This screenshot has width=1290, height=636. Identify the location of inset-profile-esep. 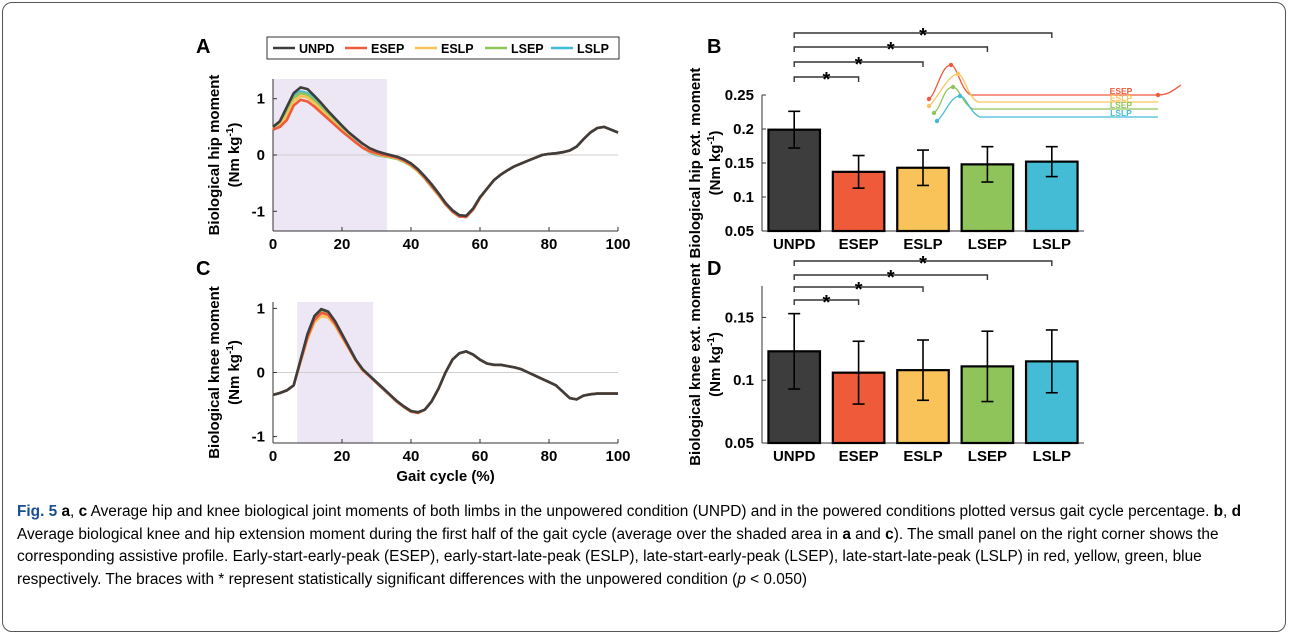
(1055, 82).